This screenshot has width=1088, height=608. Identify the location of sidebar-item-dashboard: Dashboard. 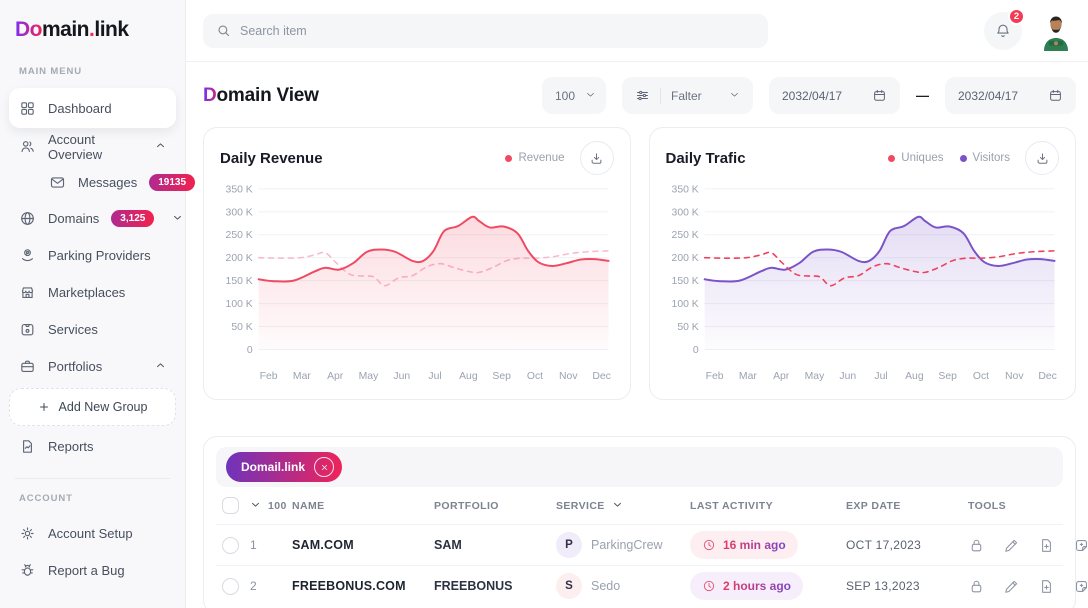
(92, 108).